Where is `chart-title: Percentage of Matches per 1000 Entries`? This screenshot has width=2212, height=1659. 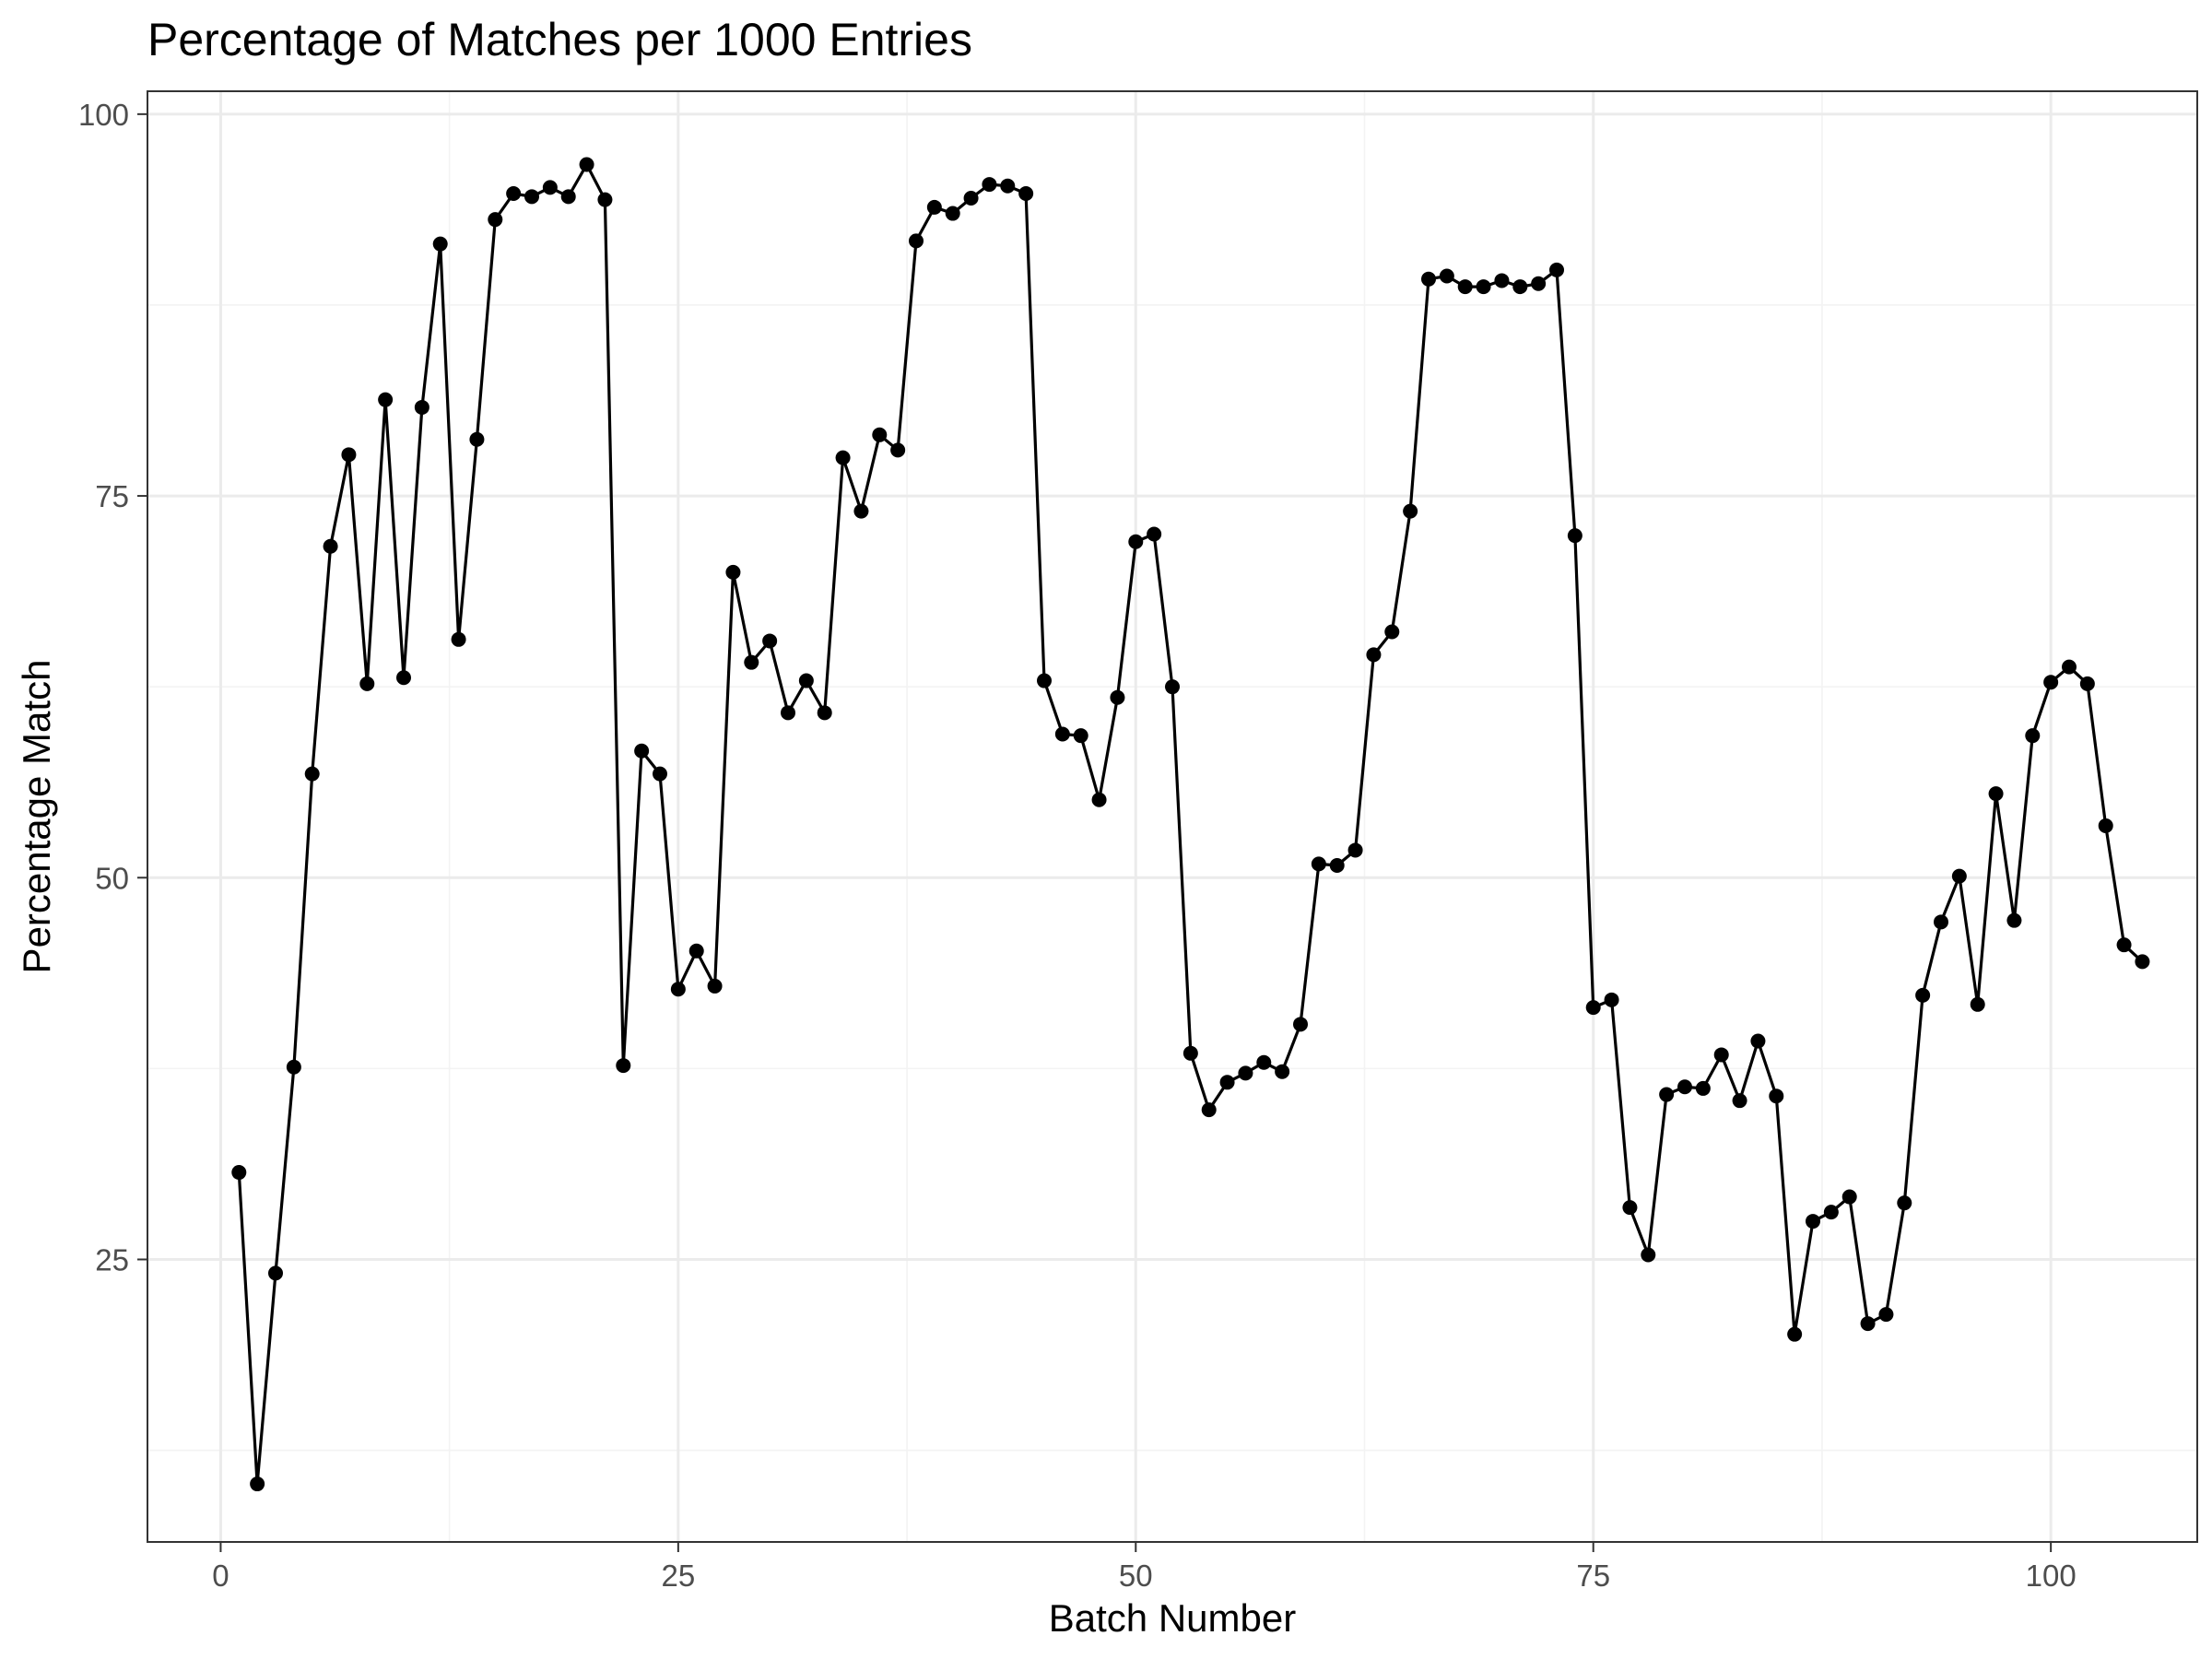 chart-title: Percentage of Matches per 1000 Entries is located at coordinates (559, 39).